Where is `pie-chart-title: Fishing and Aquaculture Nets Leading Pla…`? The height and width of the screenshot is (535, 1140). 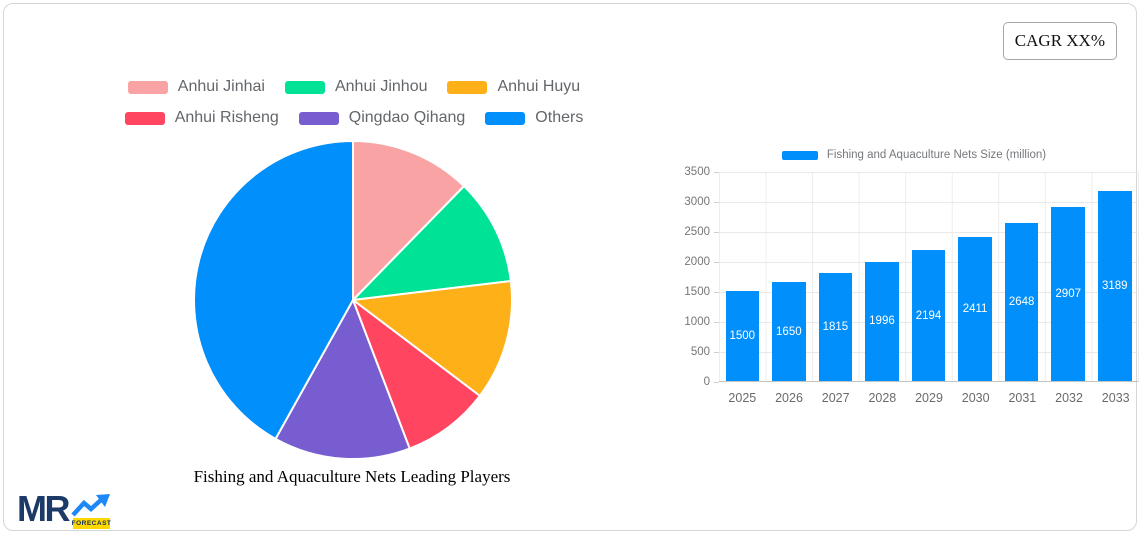 pie-chart-title: Fishing and Aquaculture Nets Leading Pla… is located at coordinates (352, 476).